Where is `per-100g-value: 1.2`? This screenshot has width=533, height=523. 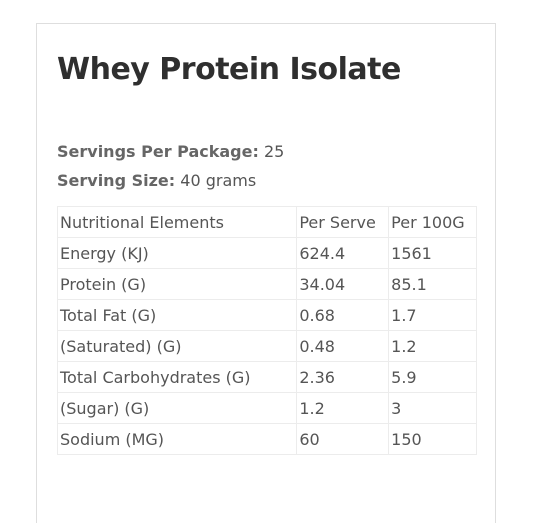 per-100g-value: 1.2 is located at coordinates (432, 346).